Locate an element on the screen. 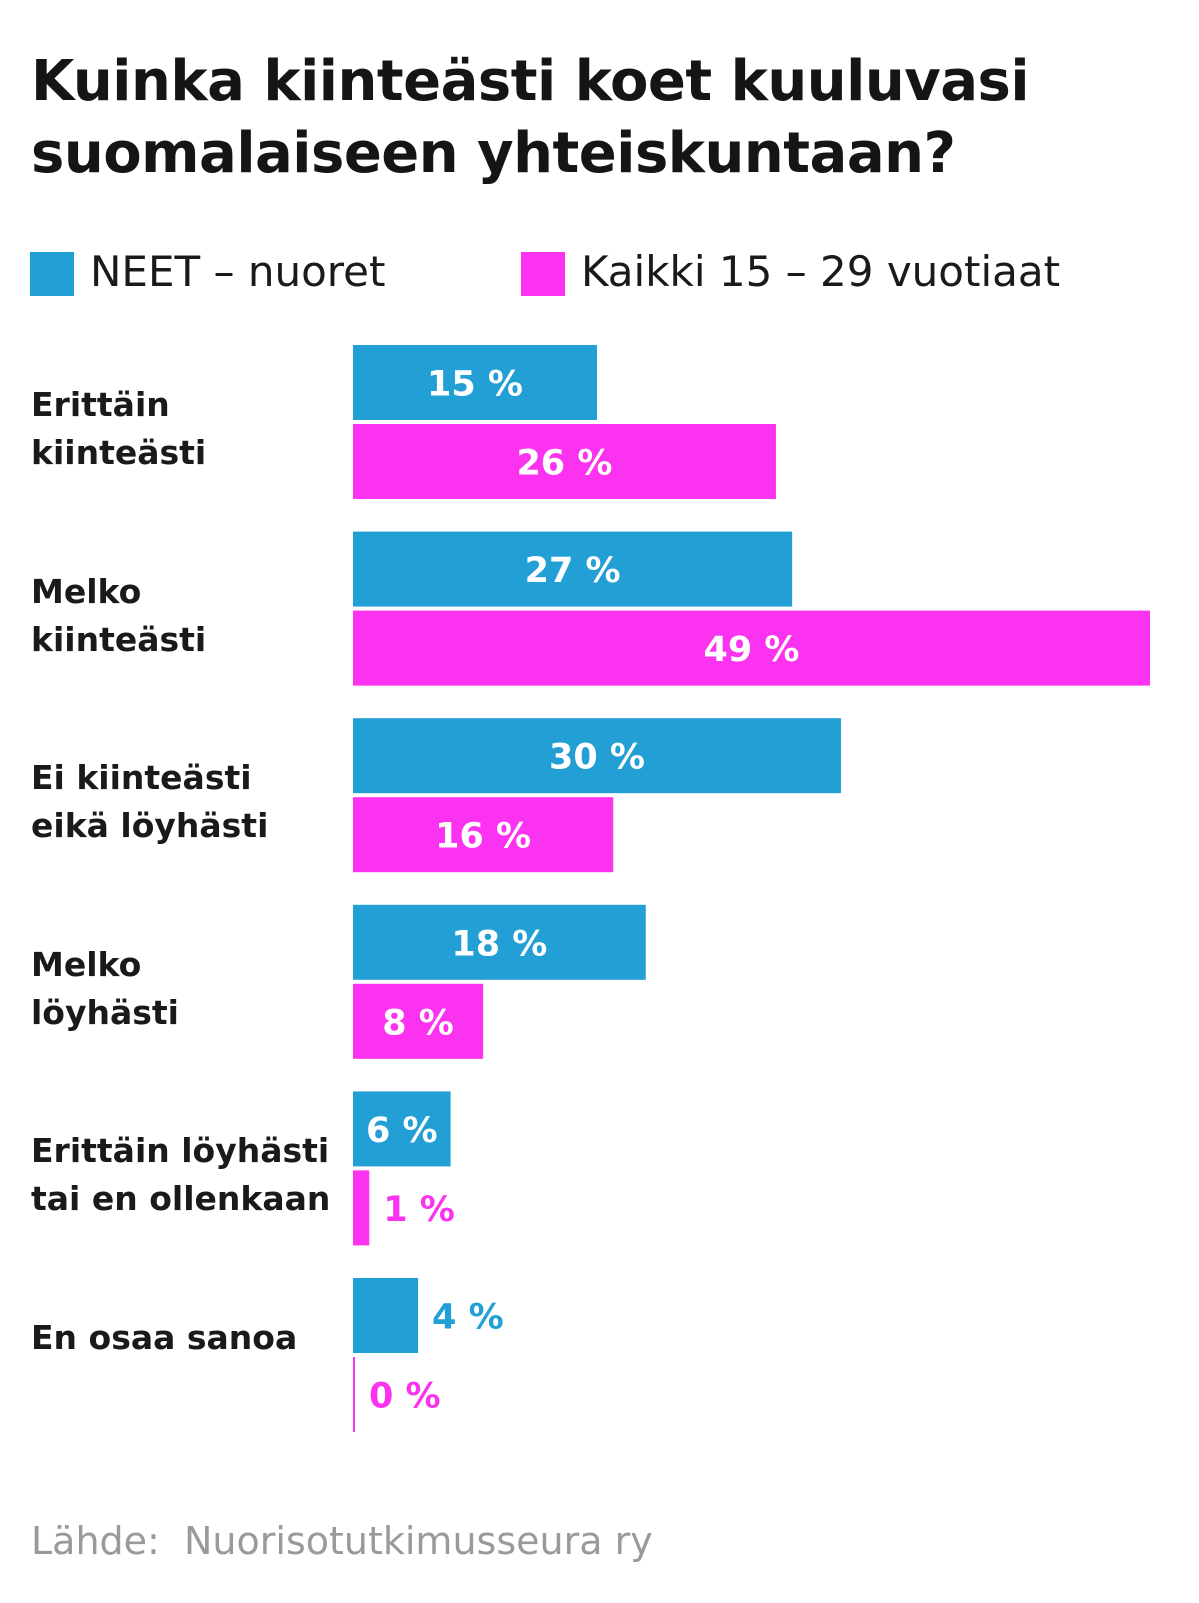 This screenshot has height=1603, width=1199. source-note: Lähde: Nuorisotutkimusseura ry is located at coordinates (342, 1541).